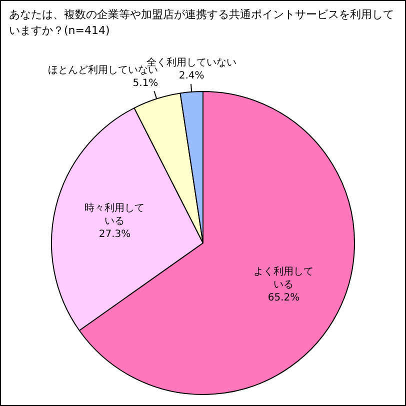  I want to click on slice-label: 時々利用している, so click(114, 214).